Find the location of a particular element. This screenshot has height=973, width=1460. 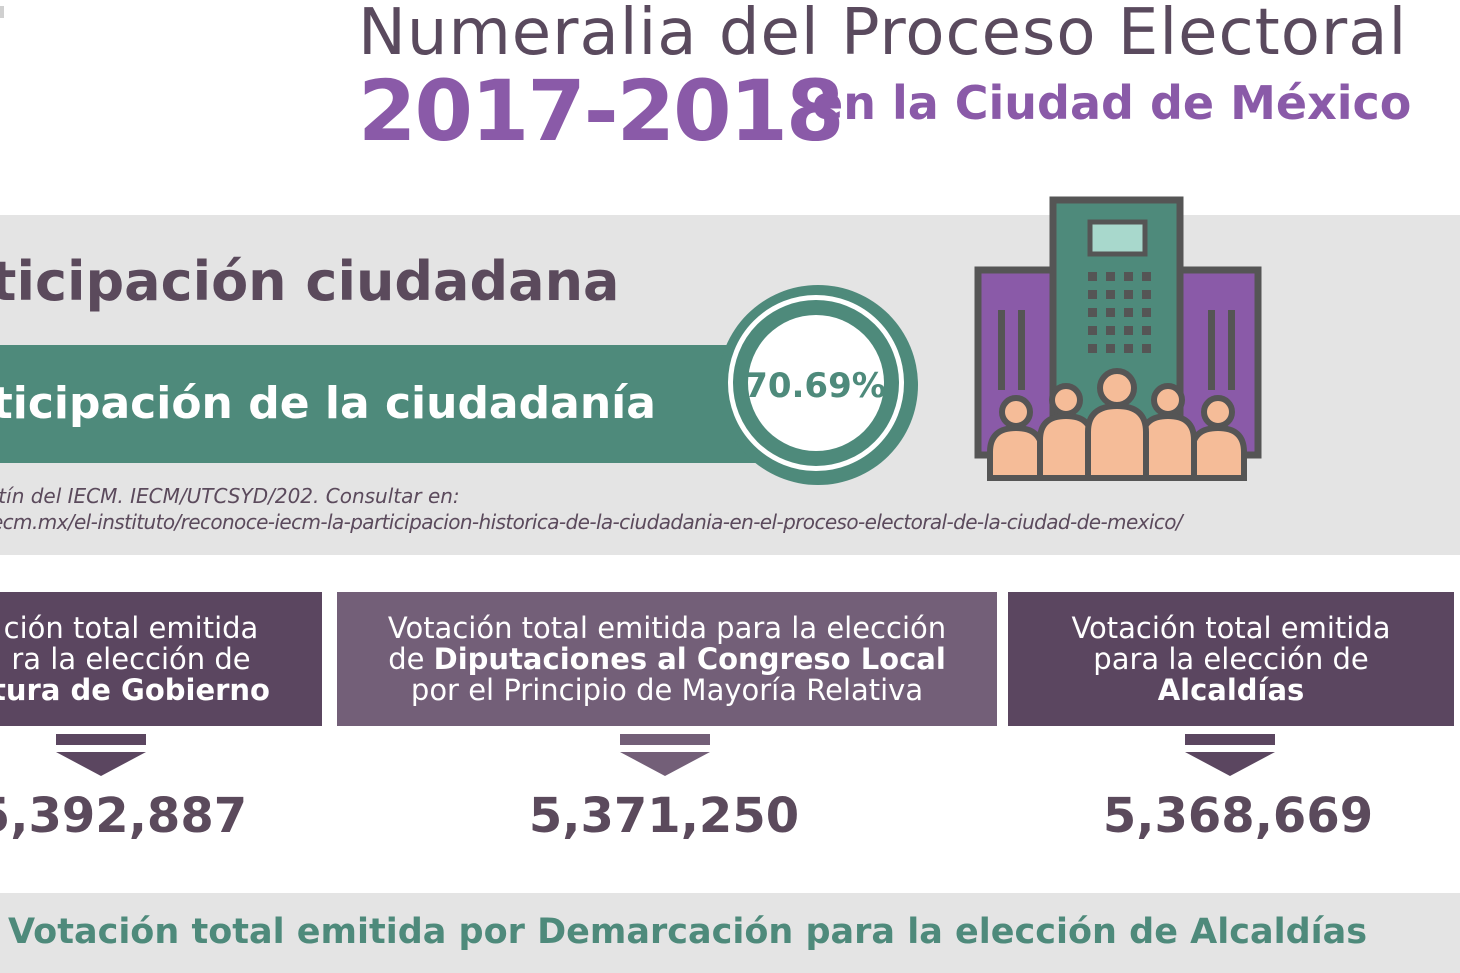

participation-bar is located at coordinates (385, 404).